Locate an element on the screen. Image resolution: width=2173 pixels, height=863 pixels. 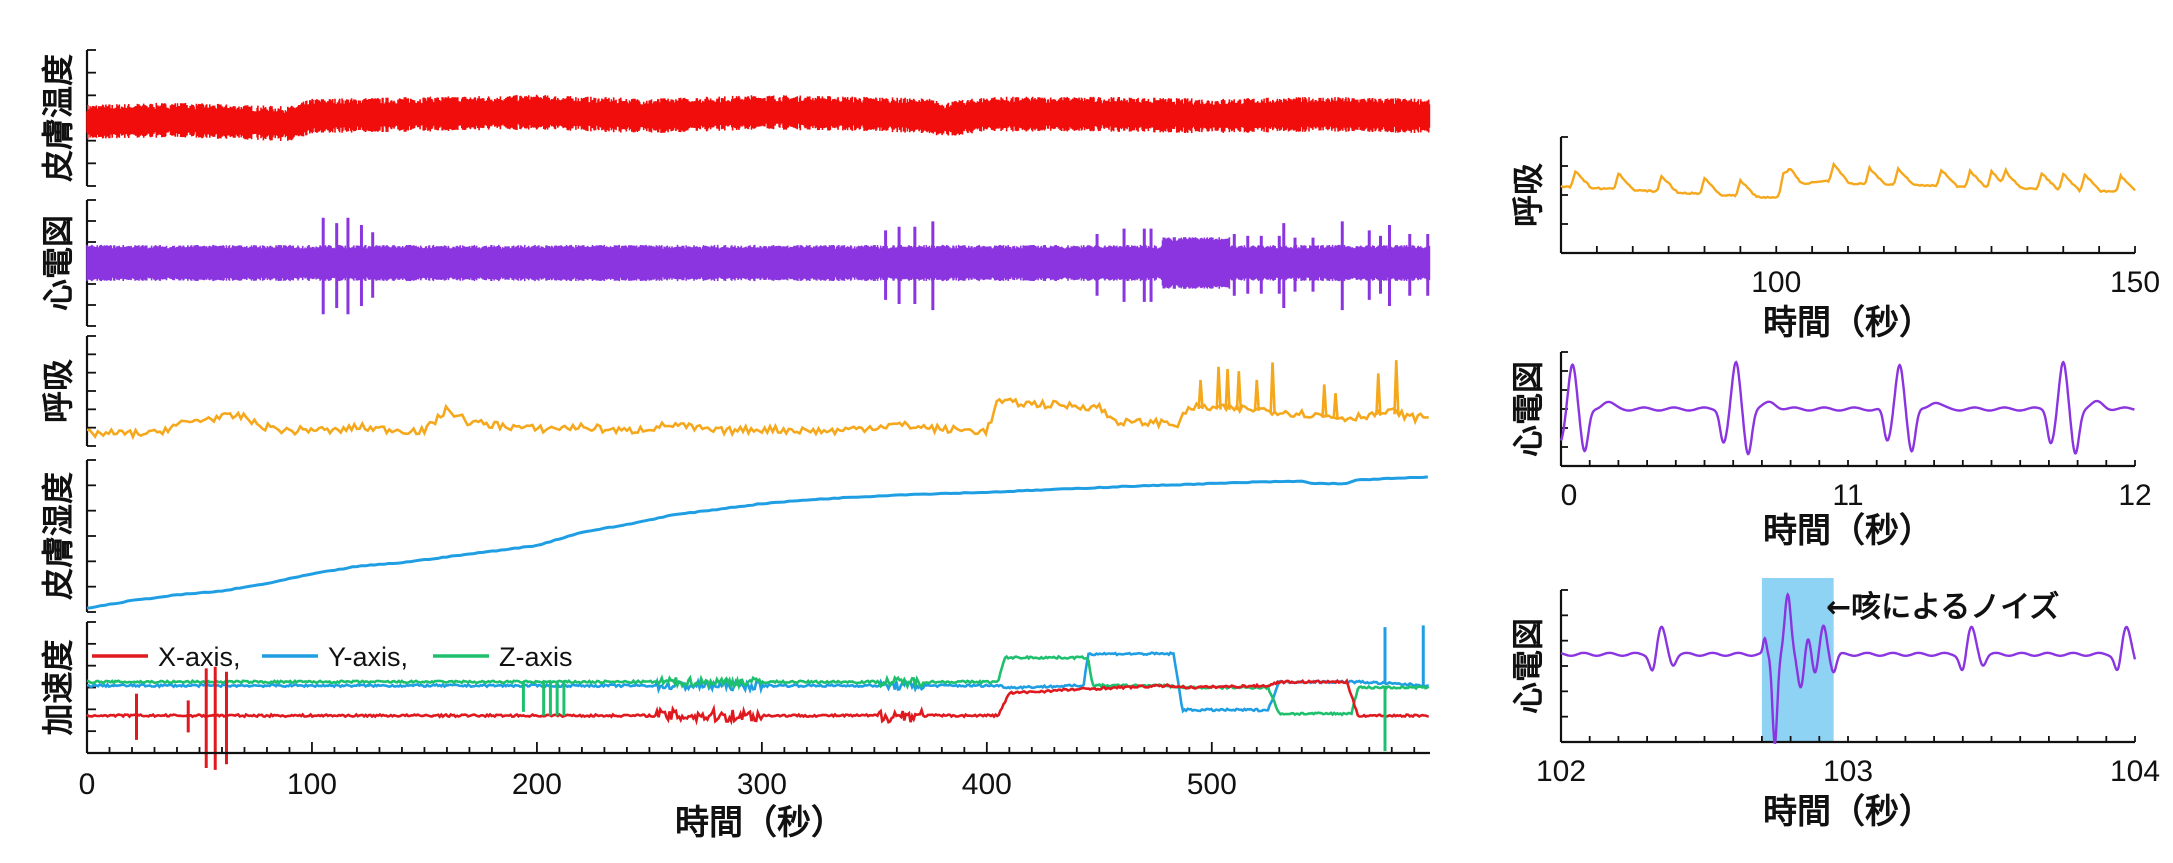
x-tick-label: 150 is located at coordinates (2135, 282).